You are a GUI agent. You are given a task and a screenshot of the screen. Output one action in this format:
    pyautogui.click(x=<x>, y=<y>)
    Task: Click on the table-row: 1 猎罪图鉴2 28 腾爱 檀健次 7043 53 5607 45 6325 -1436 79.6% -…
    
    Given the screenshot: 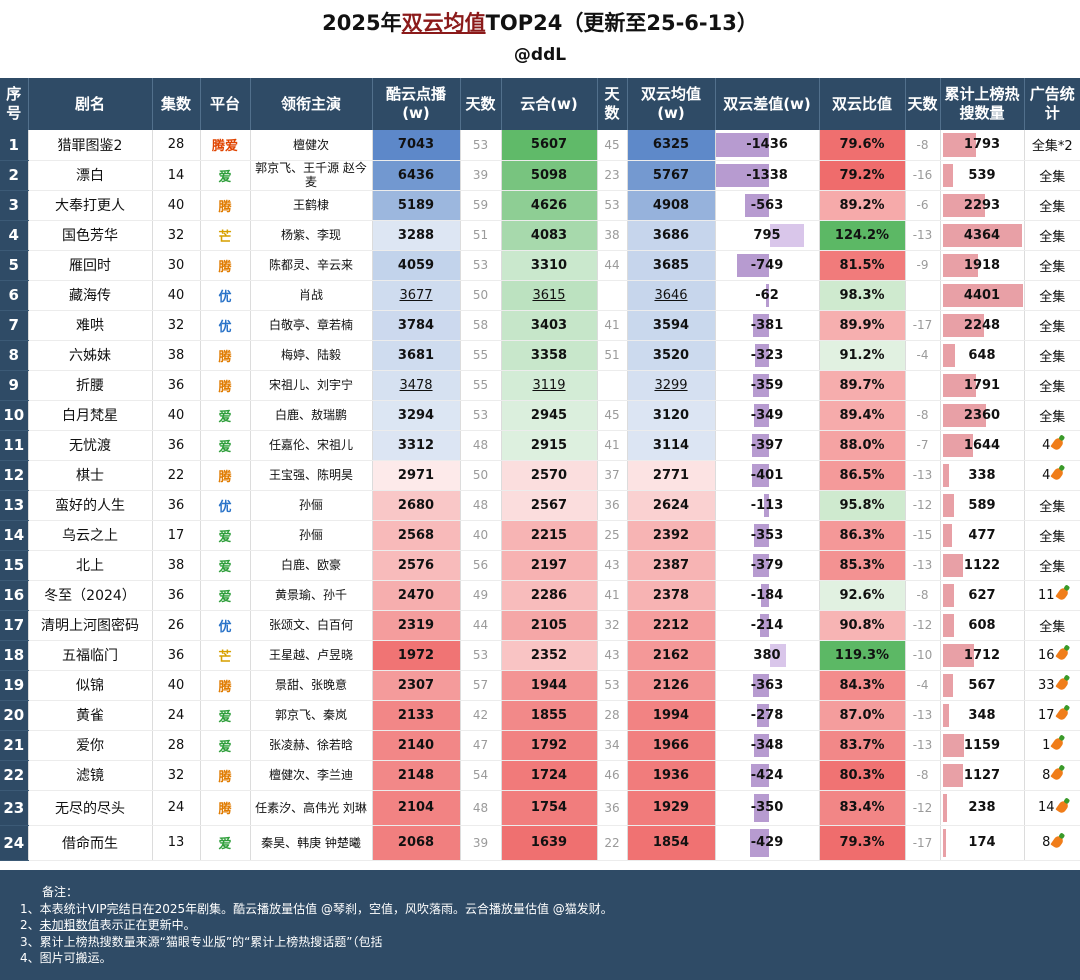 What is the action you would take?
    pyautogui.click(x=540, y=145)
    